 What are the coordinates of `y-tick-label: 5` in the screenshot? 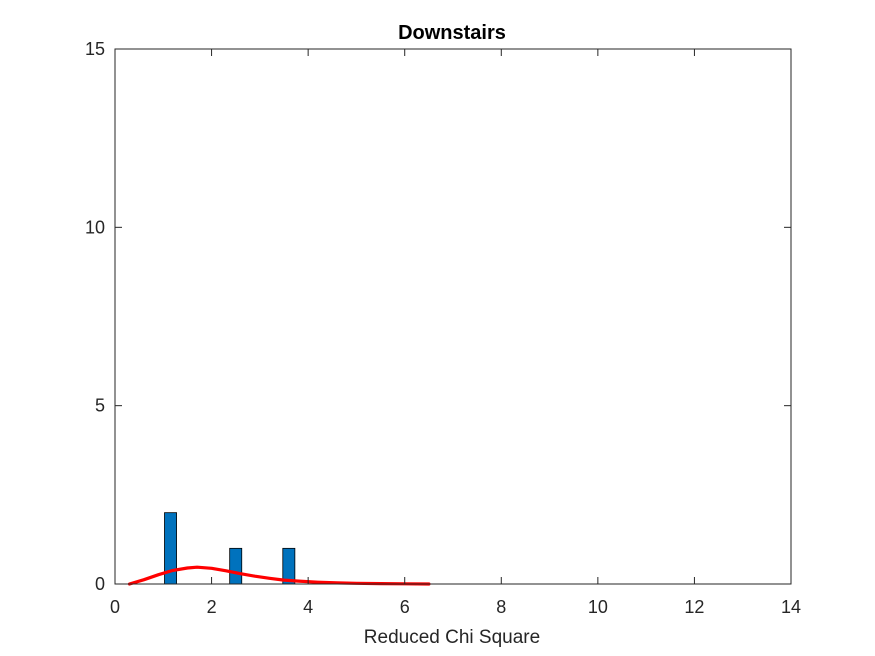 It's located at (100, 406).